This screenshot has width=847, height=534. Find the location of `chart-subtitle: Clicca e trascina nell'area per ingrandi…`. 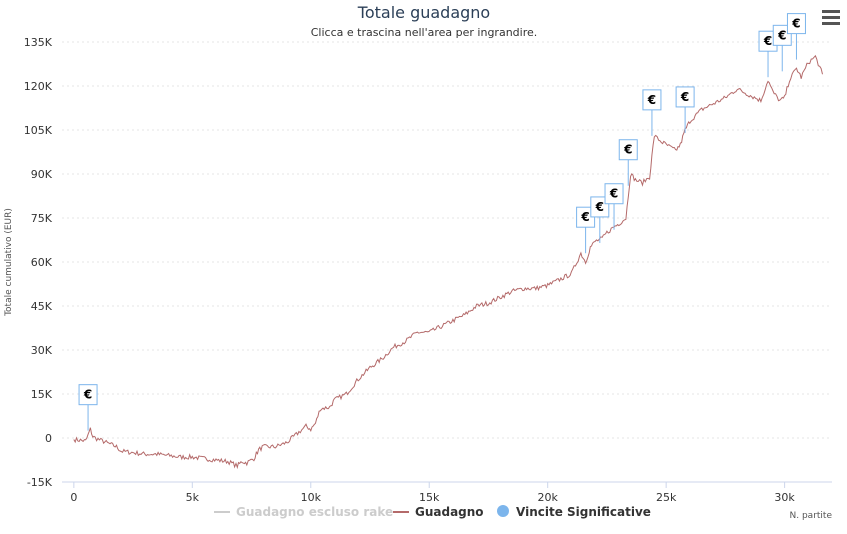

chart-subtitle: Clicca e trascina nell'area per ingrandi… is located at coordinates (424, 32).